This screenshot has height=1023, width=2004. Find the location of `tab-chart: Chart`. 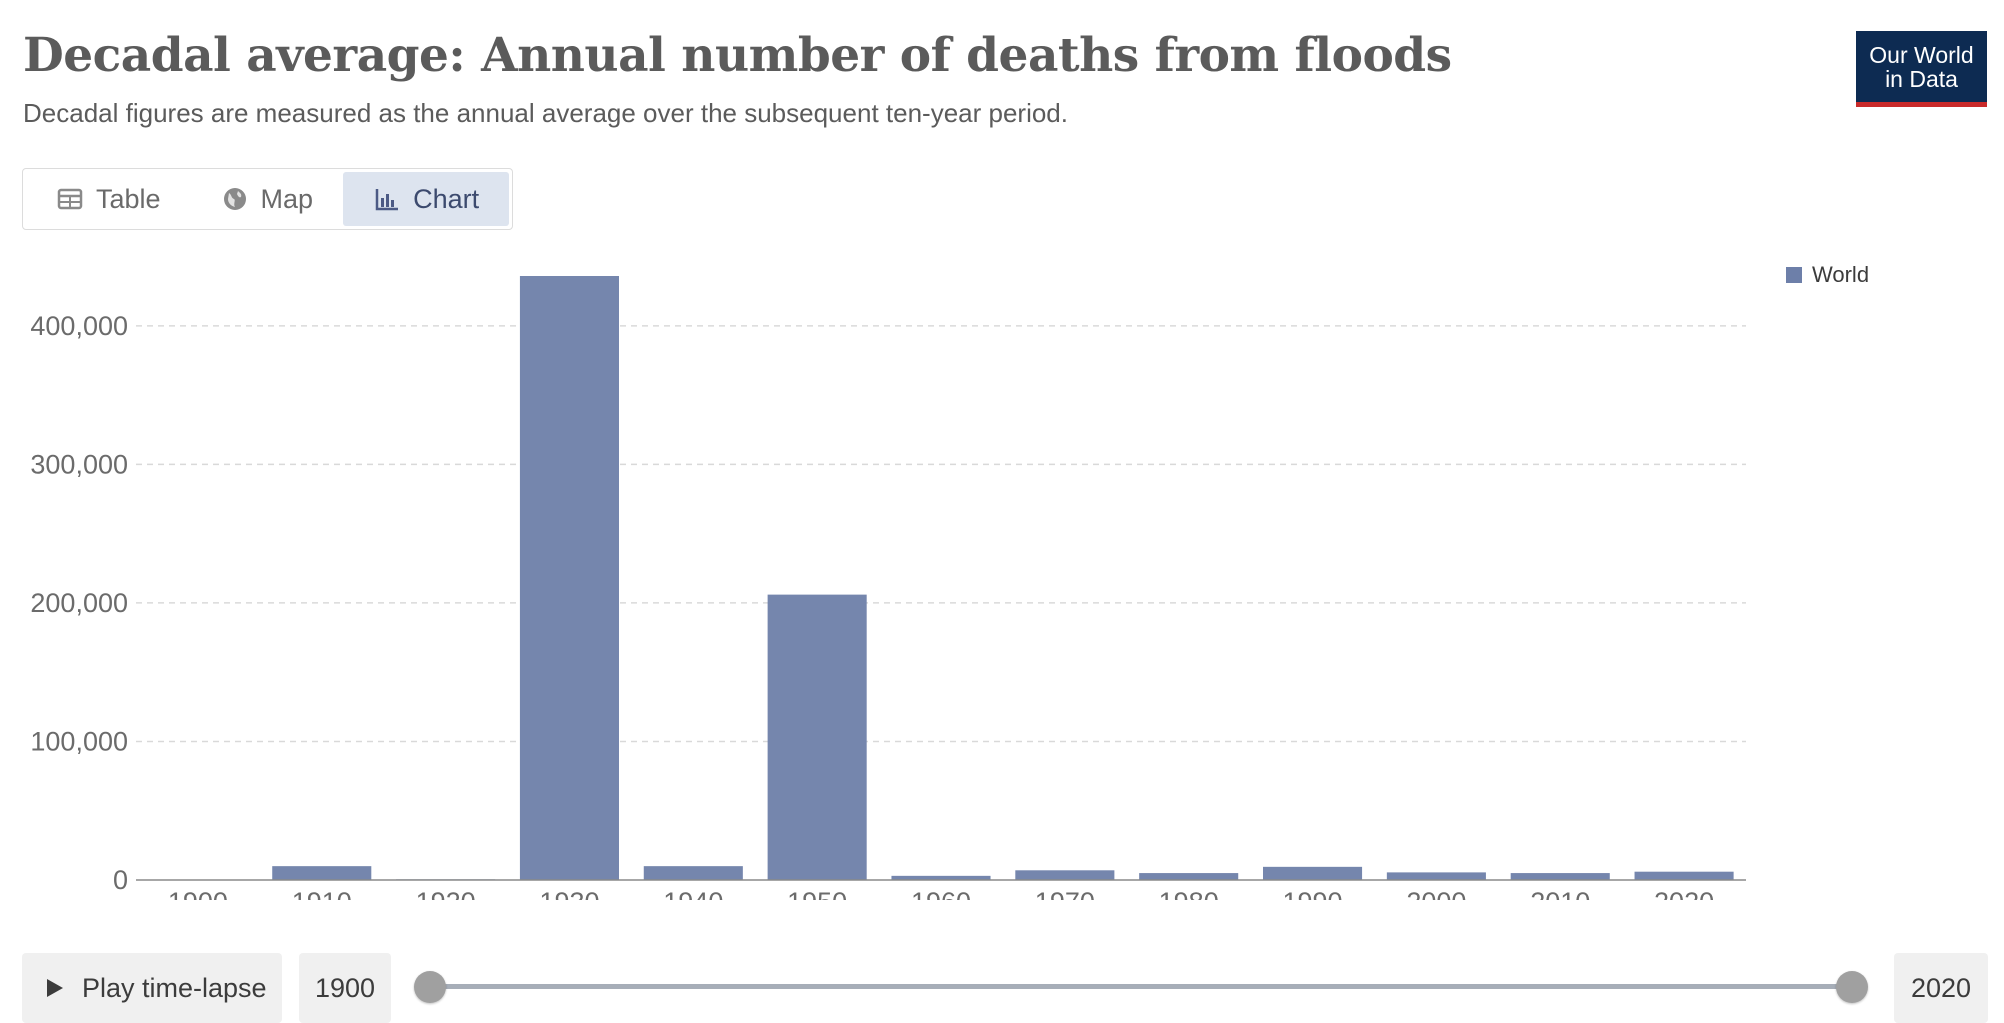

tab-chart: Chart is located at coordinates (426, 199).